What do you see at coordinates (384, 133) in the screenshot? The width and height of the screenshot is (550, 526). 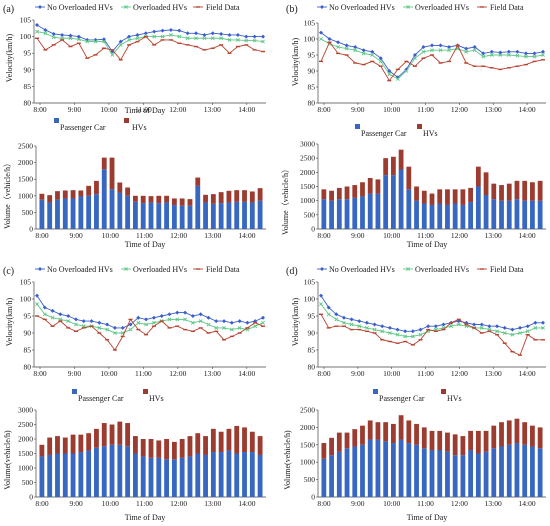 I see `legend-label: Passenger Car` at bounding box center [384, 133].